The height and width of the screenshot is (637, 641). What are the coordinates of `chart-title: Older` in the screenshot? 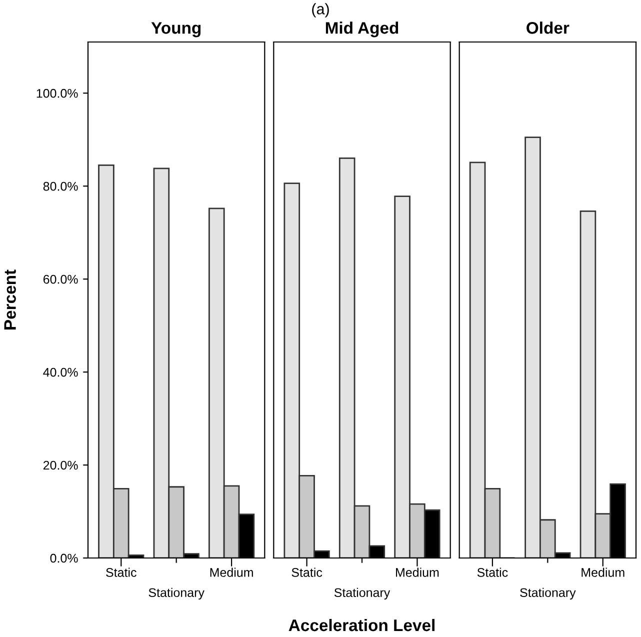 It's located at (548, 28).